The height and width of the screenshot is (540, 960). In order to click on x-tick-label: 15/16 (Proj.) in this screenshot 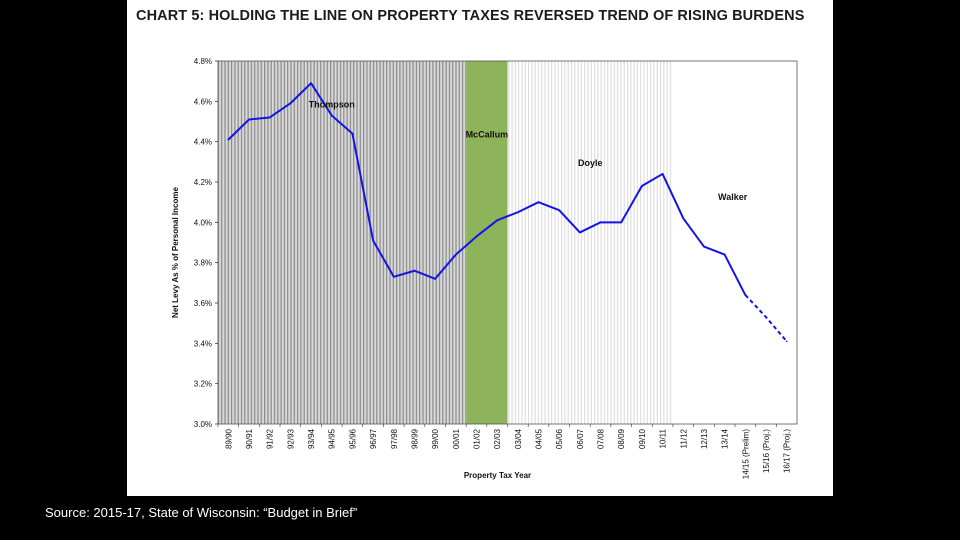, I will do `click(766, 451)`.